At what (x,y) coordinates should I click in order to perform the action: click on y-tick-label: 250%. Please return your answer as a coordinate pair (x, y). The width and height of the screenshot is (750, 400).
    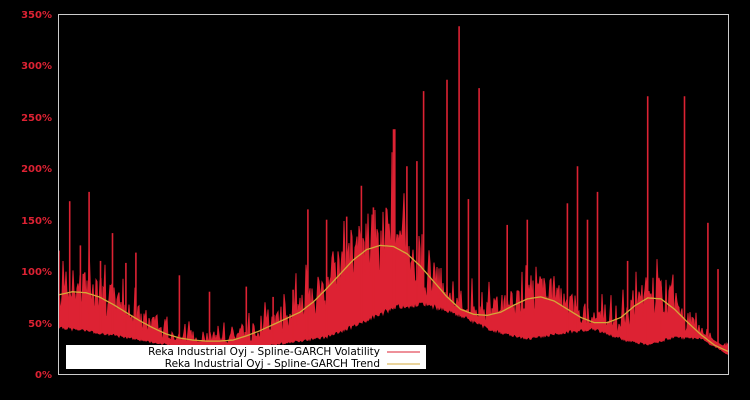
    Looking at the image, I should click on (36, 118).